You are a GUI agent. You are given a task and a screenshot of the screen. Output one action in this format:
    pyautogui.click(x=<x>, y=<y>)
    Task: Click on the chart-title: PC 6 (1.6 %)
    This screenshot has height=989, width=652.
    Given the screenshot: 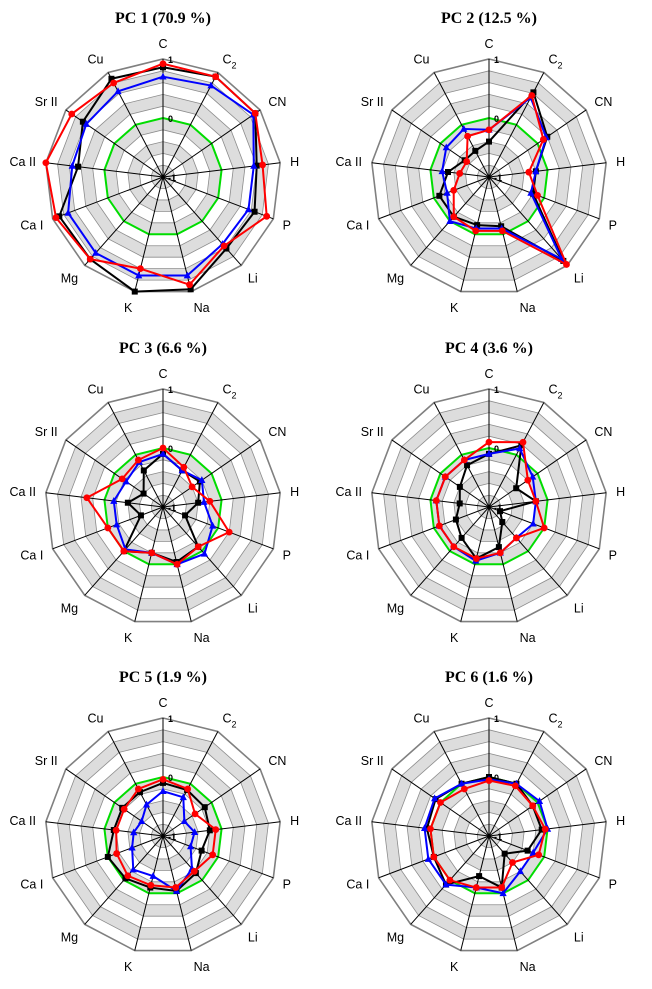 What is the action you would take?
    pyautogui.click(x=489, y=677)
    